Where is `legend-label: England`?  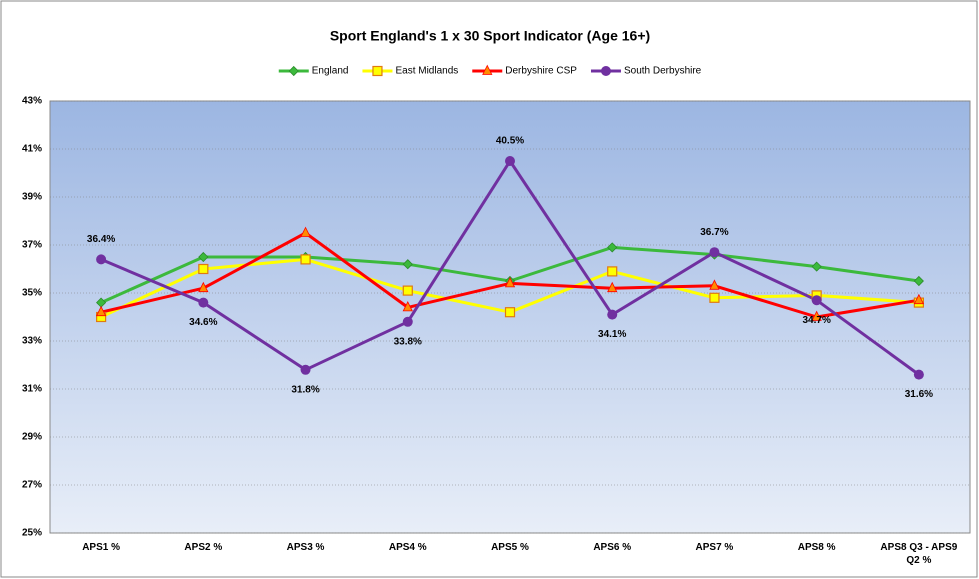
legend-label: England is located at coordinates (330, 71).